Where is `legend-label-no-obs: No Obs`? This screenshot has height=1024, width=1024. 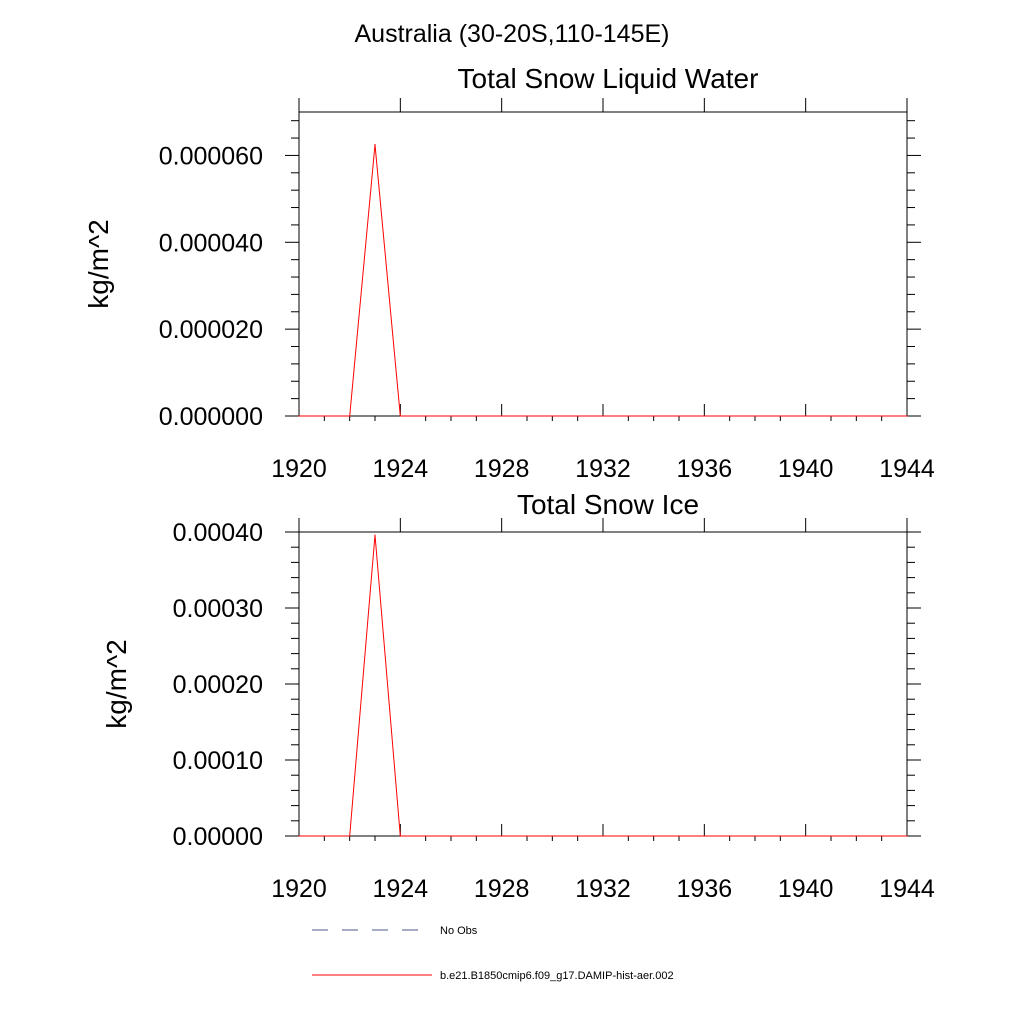
legend-label-no-obs: No Obs is located at coordinates (459, 931).